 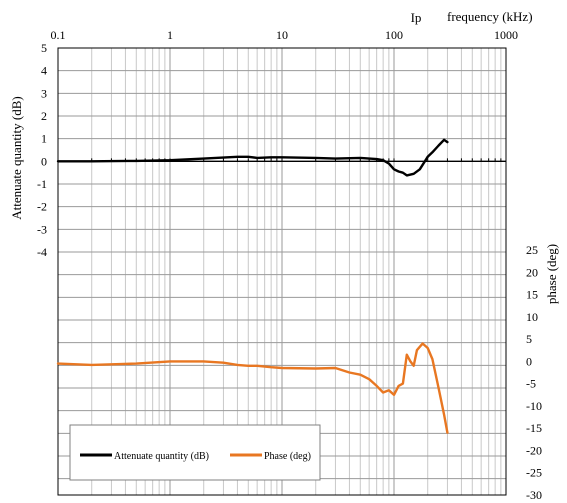 What do you see at coordinates (531, 384) in the screenshot?
I see `right-y-tick-label: -5` at bounding box center [531, 384].